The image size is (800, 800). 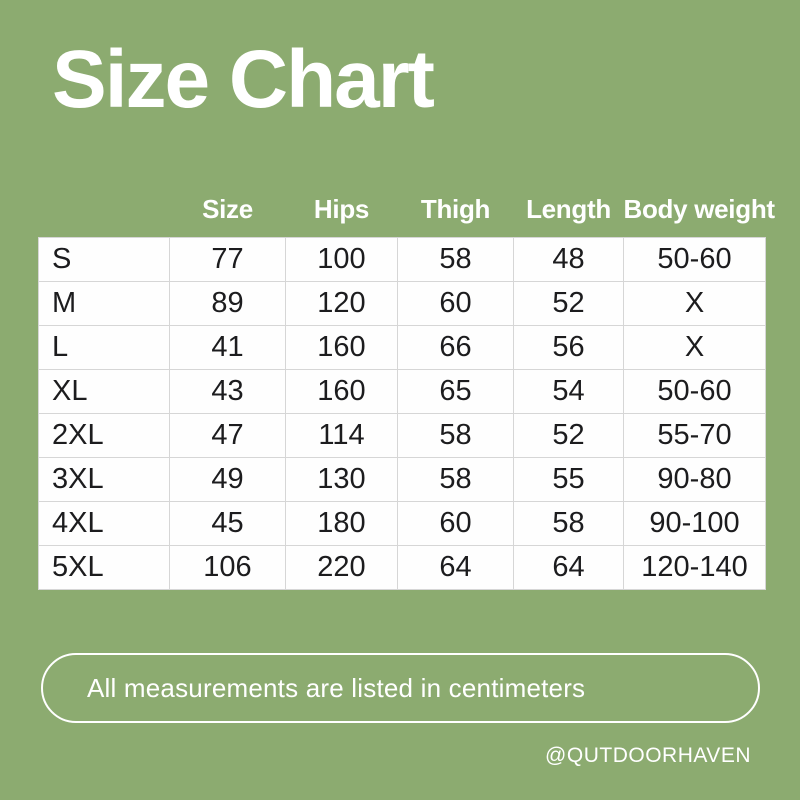 I want to click on column-header-body-weight: Body weight, so click(x=699, y=208).